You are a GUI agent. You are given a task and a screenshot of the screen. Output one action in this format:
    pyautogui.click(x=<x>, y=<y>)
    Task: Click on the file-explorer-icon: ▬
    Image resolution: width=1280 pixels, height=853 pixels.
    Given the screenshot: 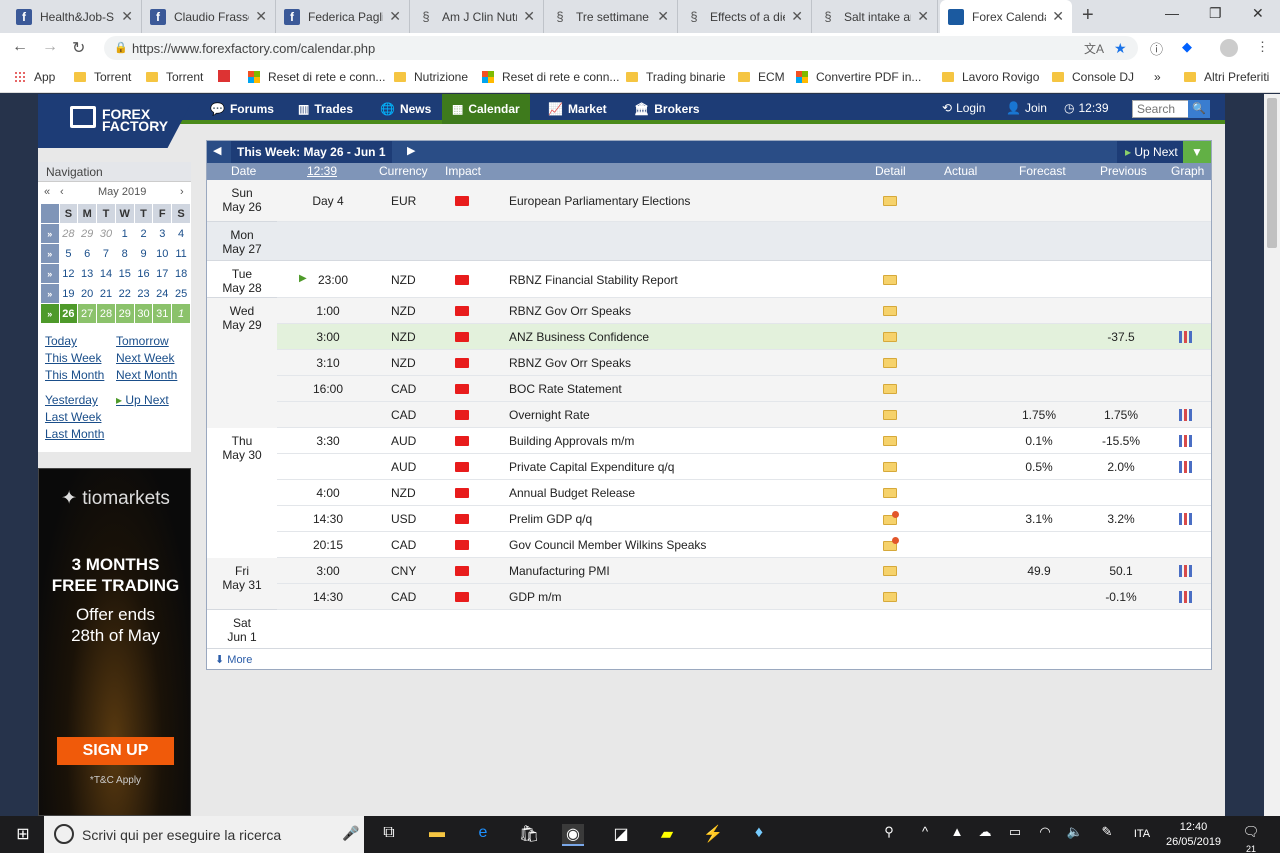 What is the action you would take?
    pyautogui.click(x=437, y=832)
    